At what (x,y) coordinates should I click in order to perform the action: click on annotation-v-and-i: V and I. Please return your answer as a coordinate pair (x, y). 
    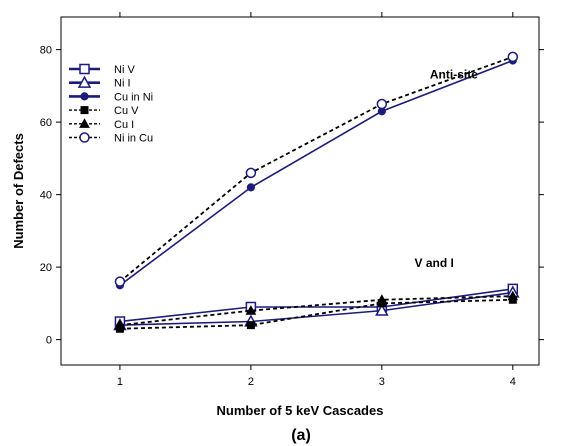
    Looking at the image, I should click on (434, 263).